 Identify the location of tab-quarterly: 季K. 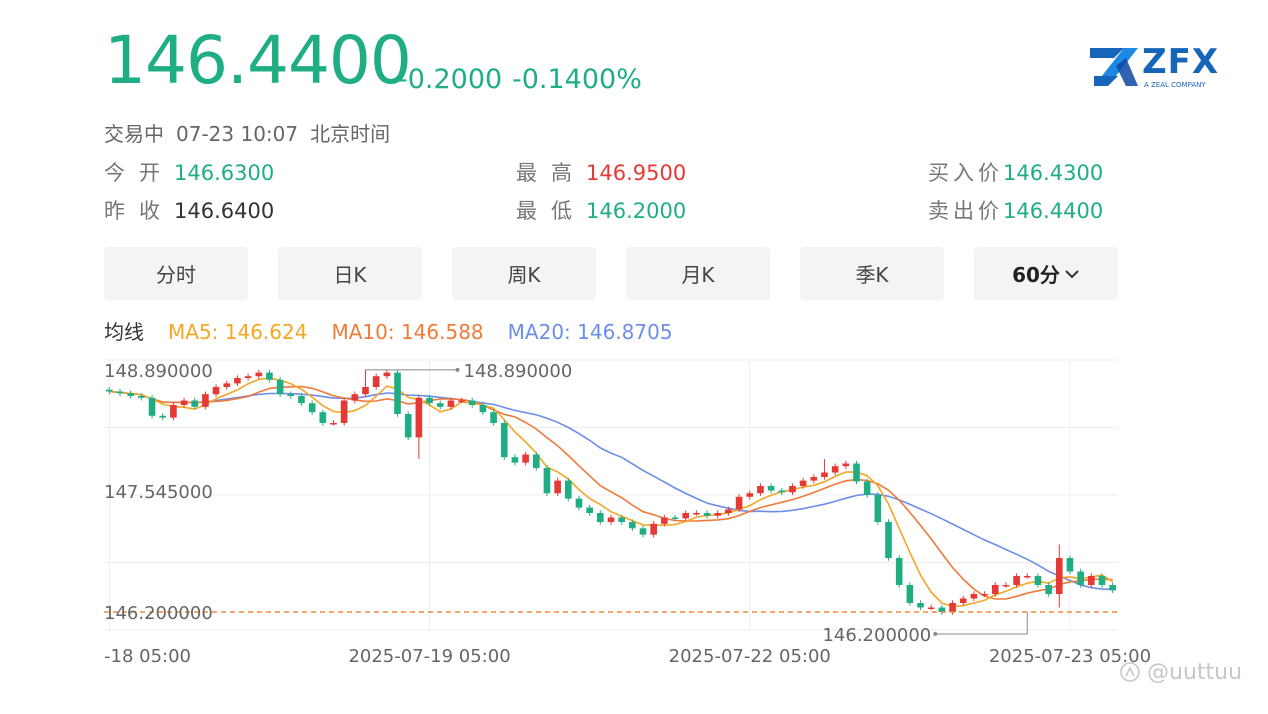
(872, 273).